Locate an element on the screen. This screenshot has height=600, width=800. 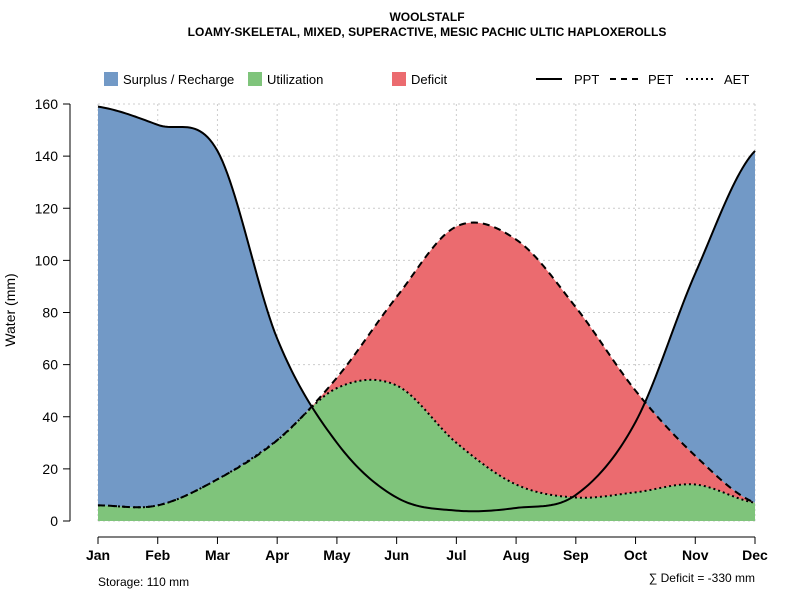
x-tick-label-jun: Jun is located at coordinates (396, 555).